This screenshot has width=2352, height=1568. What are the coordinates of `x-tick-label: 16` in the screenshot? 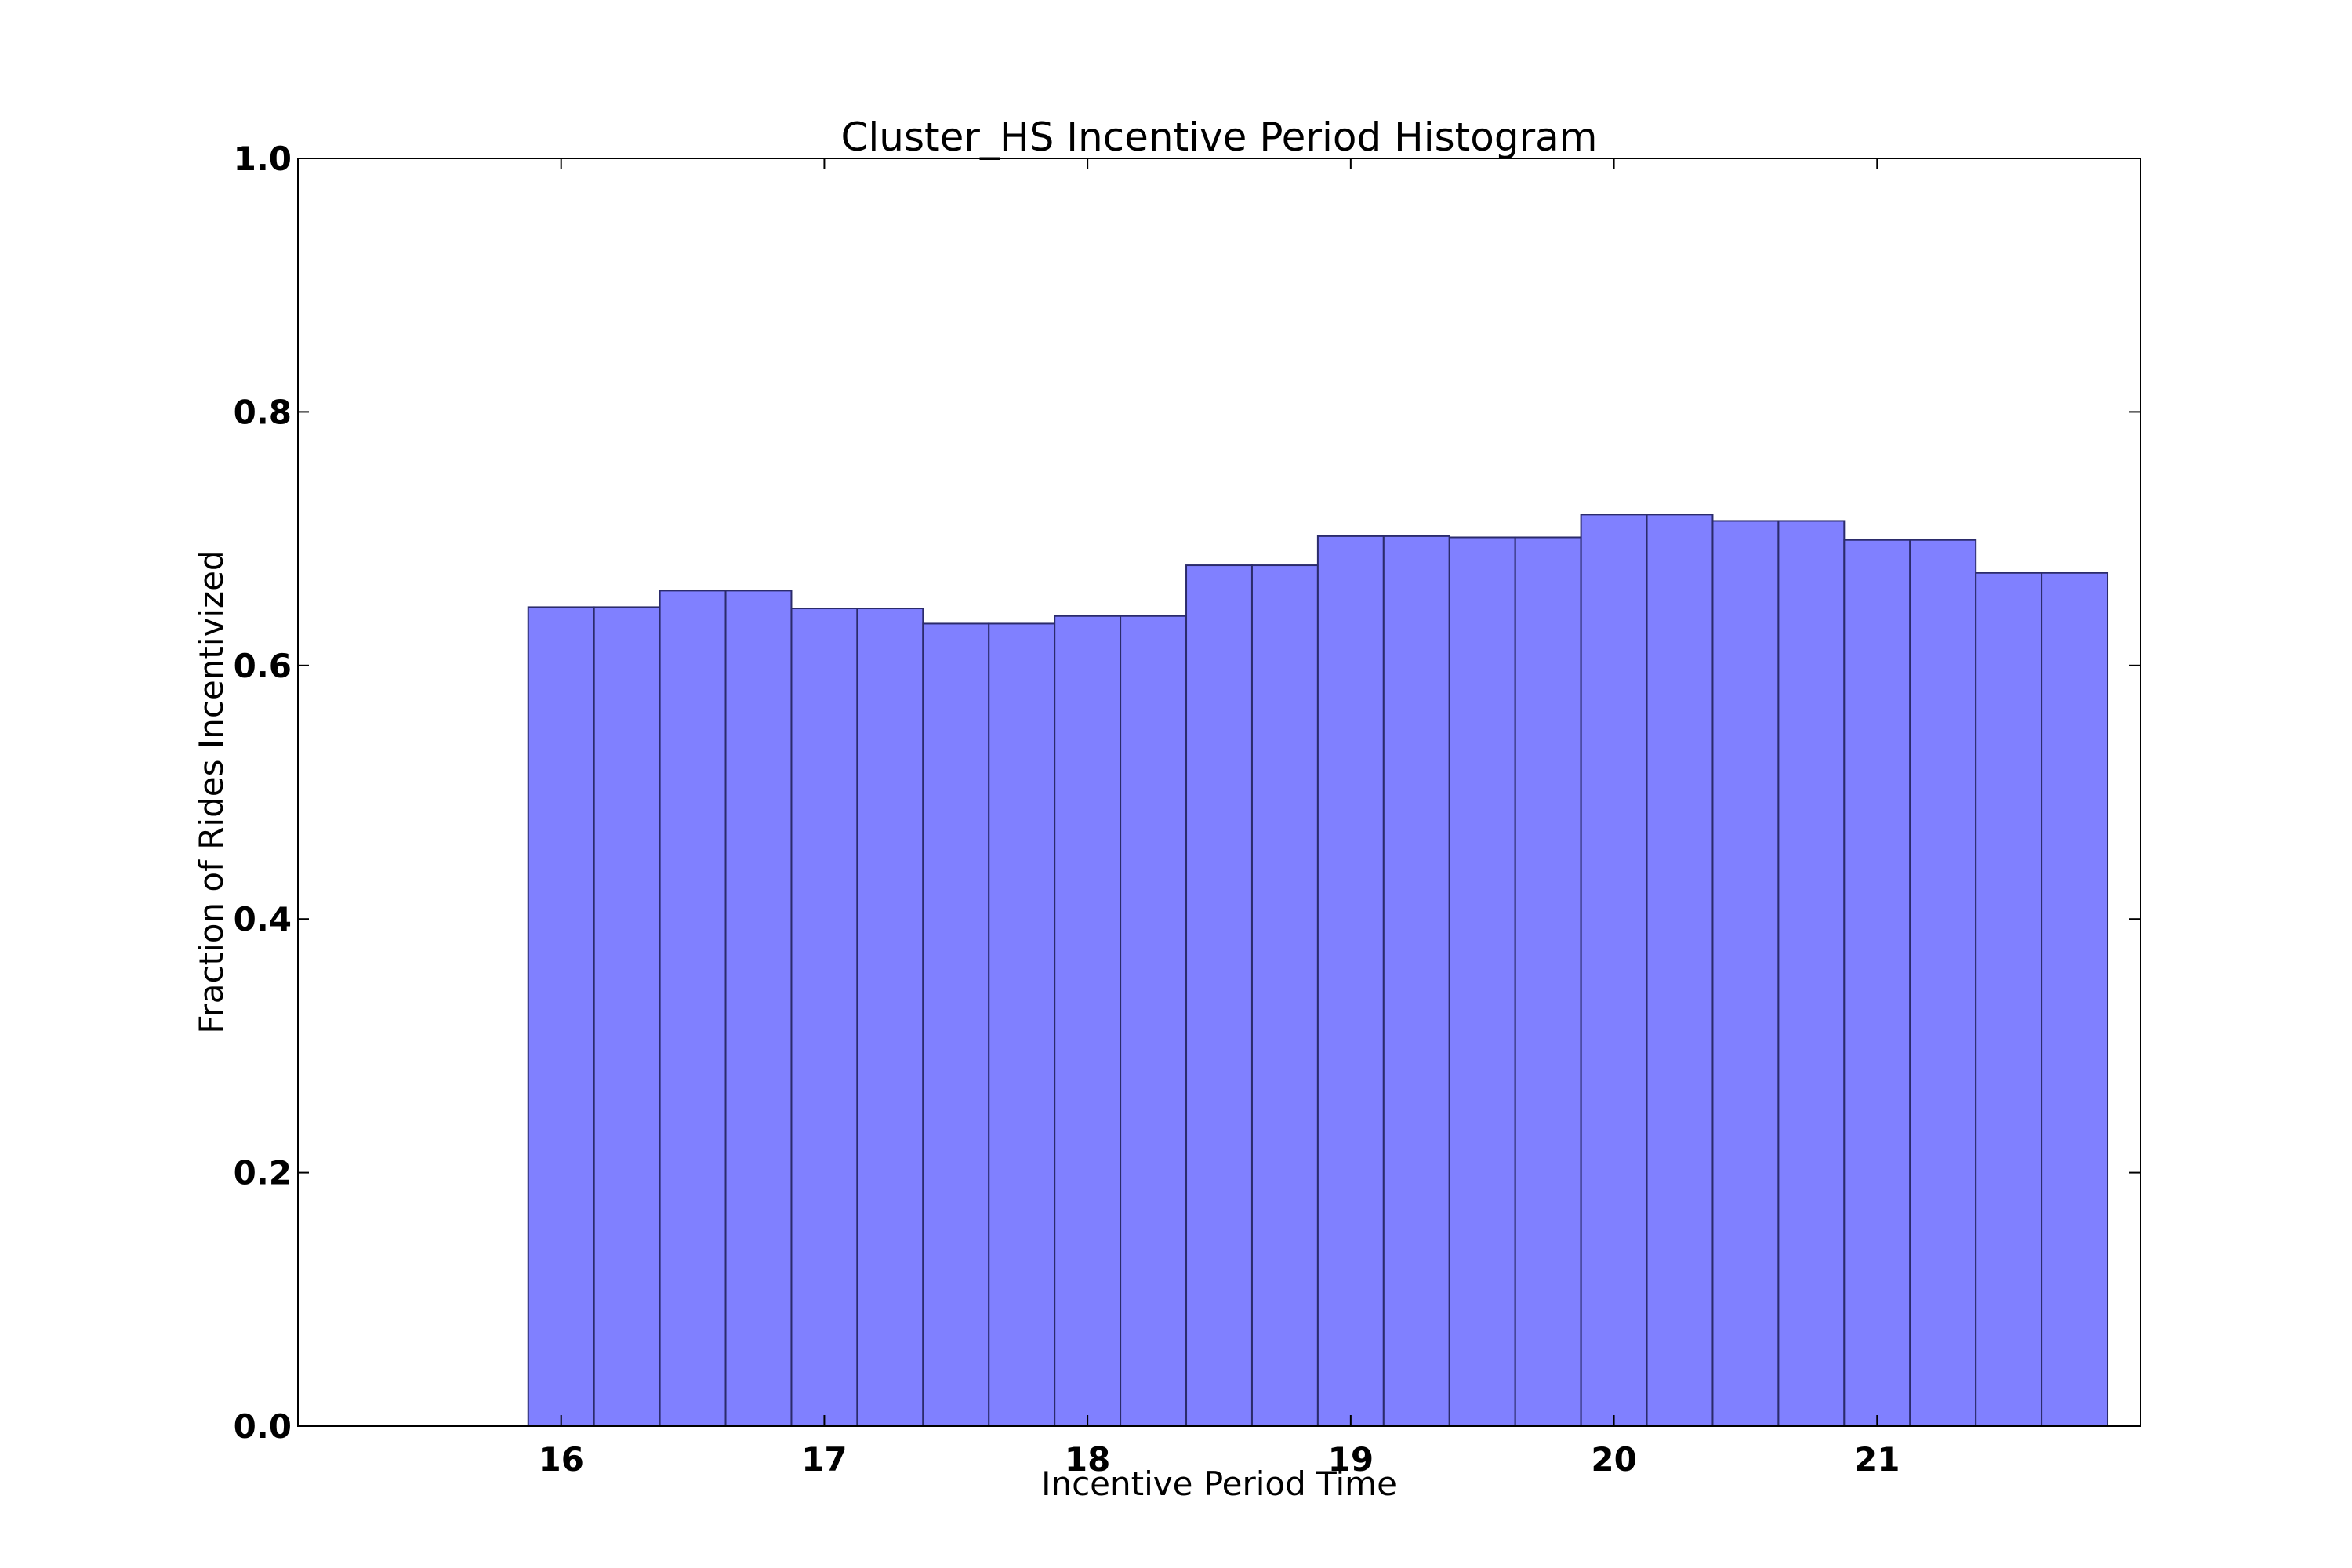 It's located at (560, 1459).